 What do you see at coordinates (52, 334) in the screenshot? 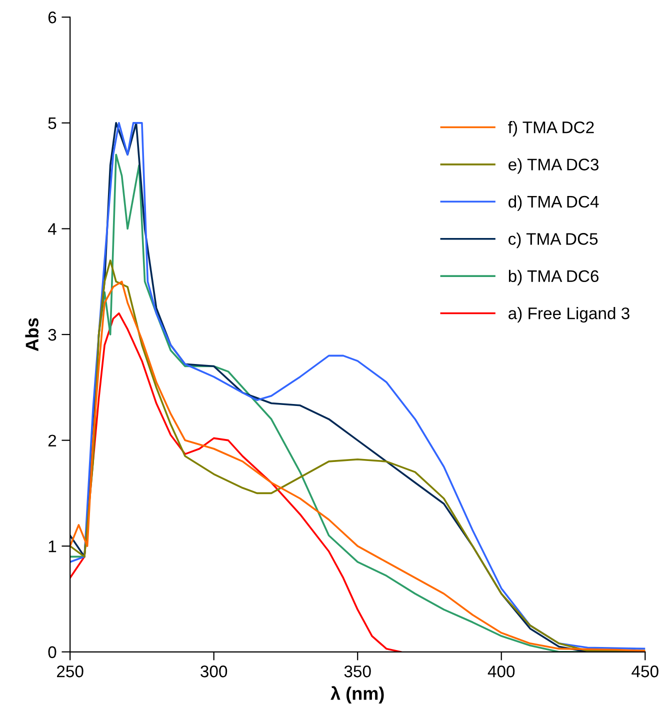
I see `y-tick-label: 3` at bounding box center [52, 334].